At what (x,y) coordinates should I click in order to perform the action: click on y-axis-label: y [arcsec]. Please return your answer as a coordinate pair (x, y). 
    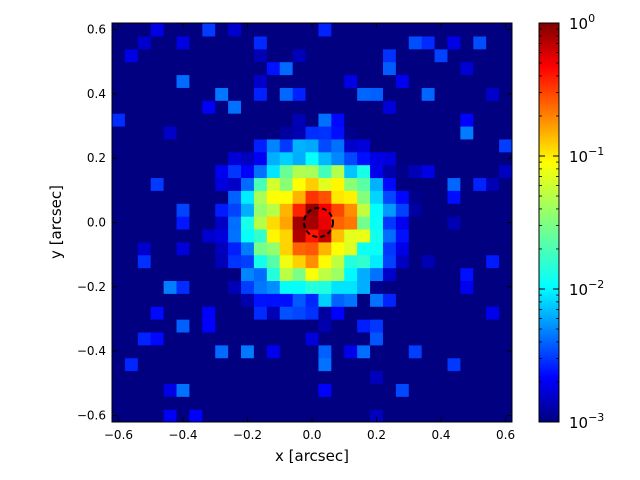
    Looking at the image, I should click on (56, 222).